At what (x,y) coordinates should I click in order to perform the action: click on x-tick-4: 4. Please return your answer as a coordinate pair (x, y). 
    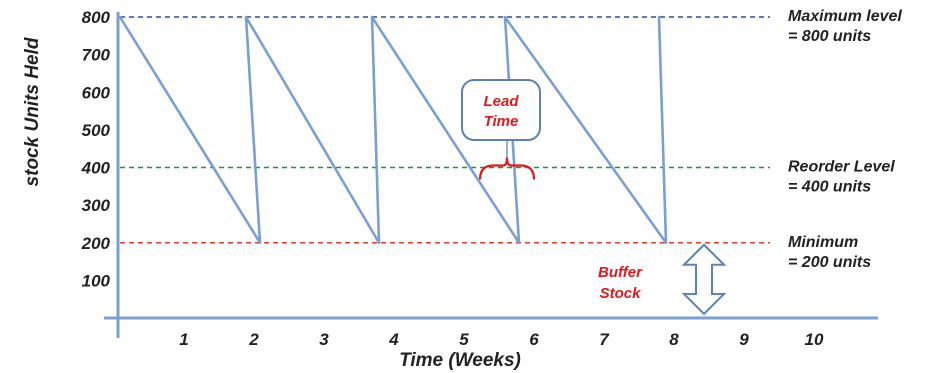
    Looking at the image, I should click on (393, 339).